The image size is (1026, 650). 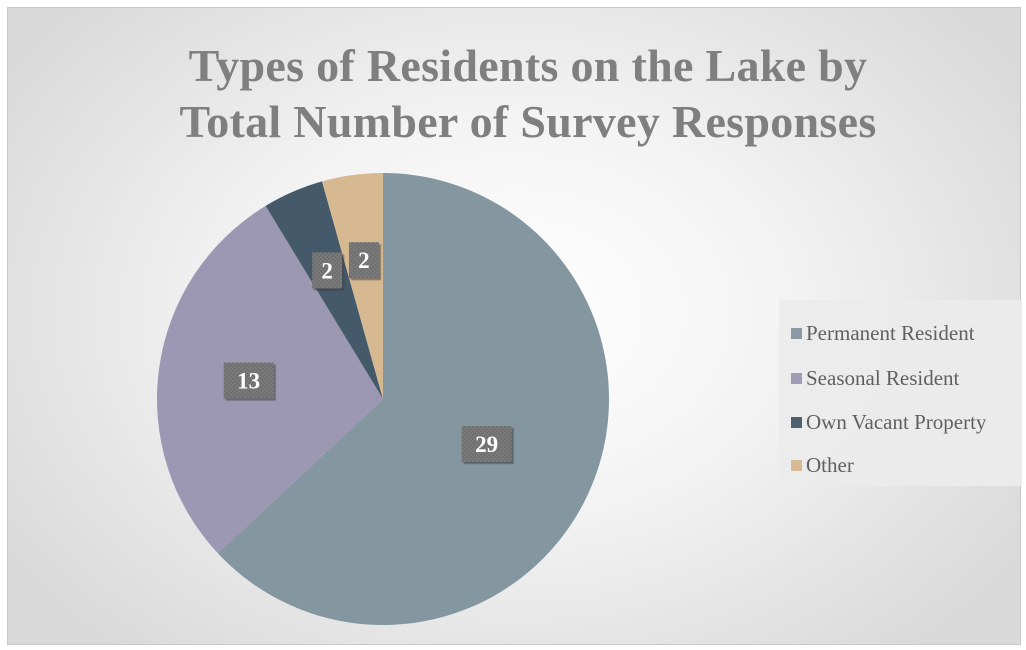 I want to click on chart-title-line-1: Types of Residents on the Lake by, so click(x=528, y=65).